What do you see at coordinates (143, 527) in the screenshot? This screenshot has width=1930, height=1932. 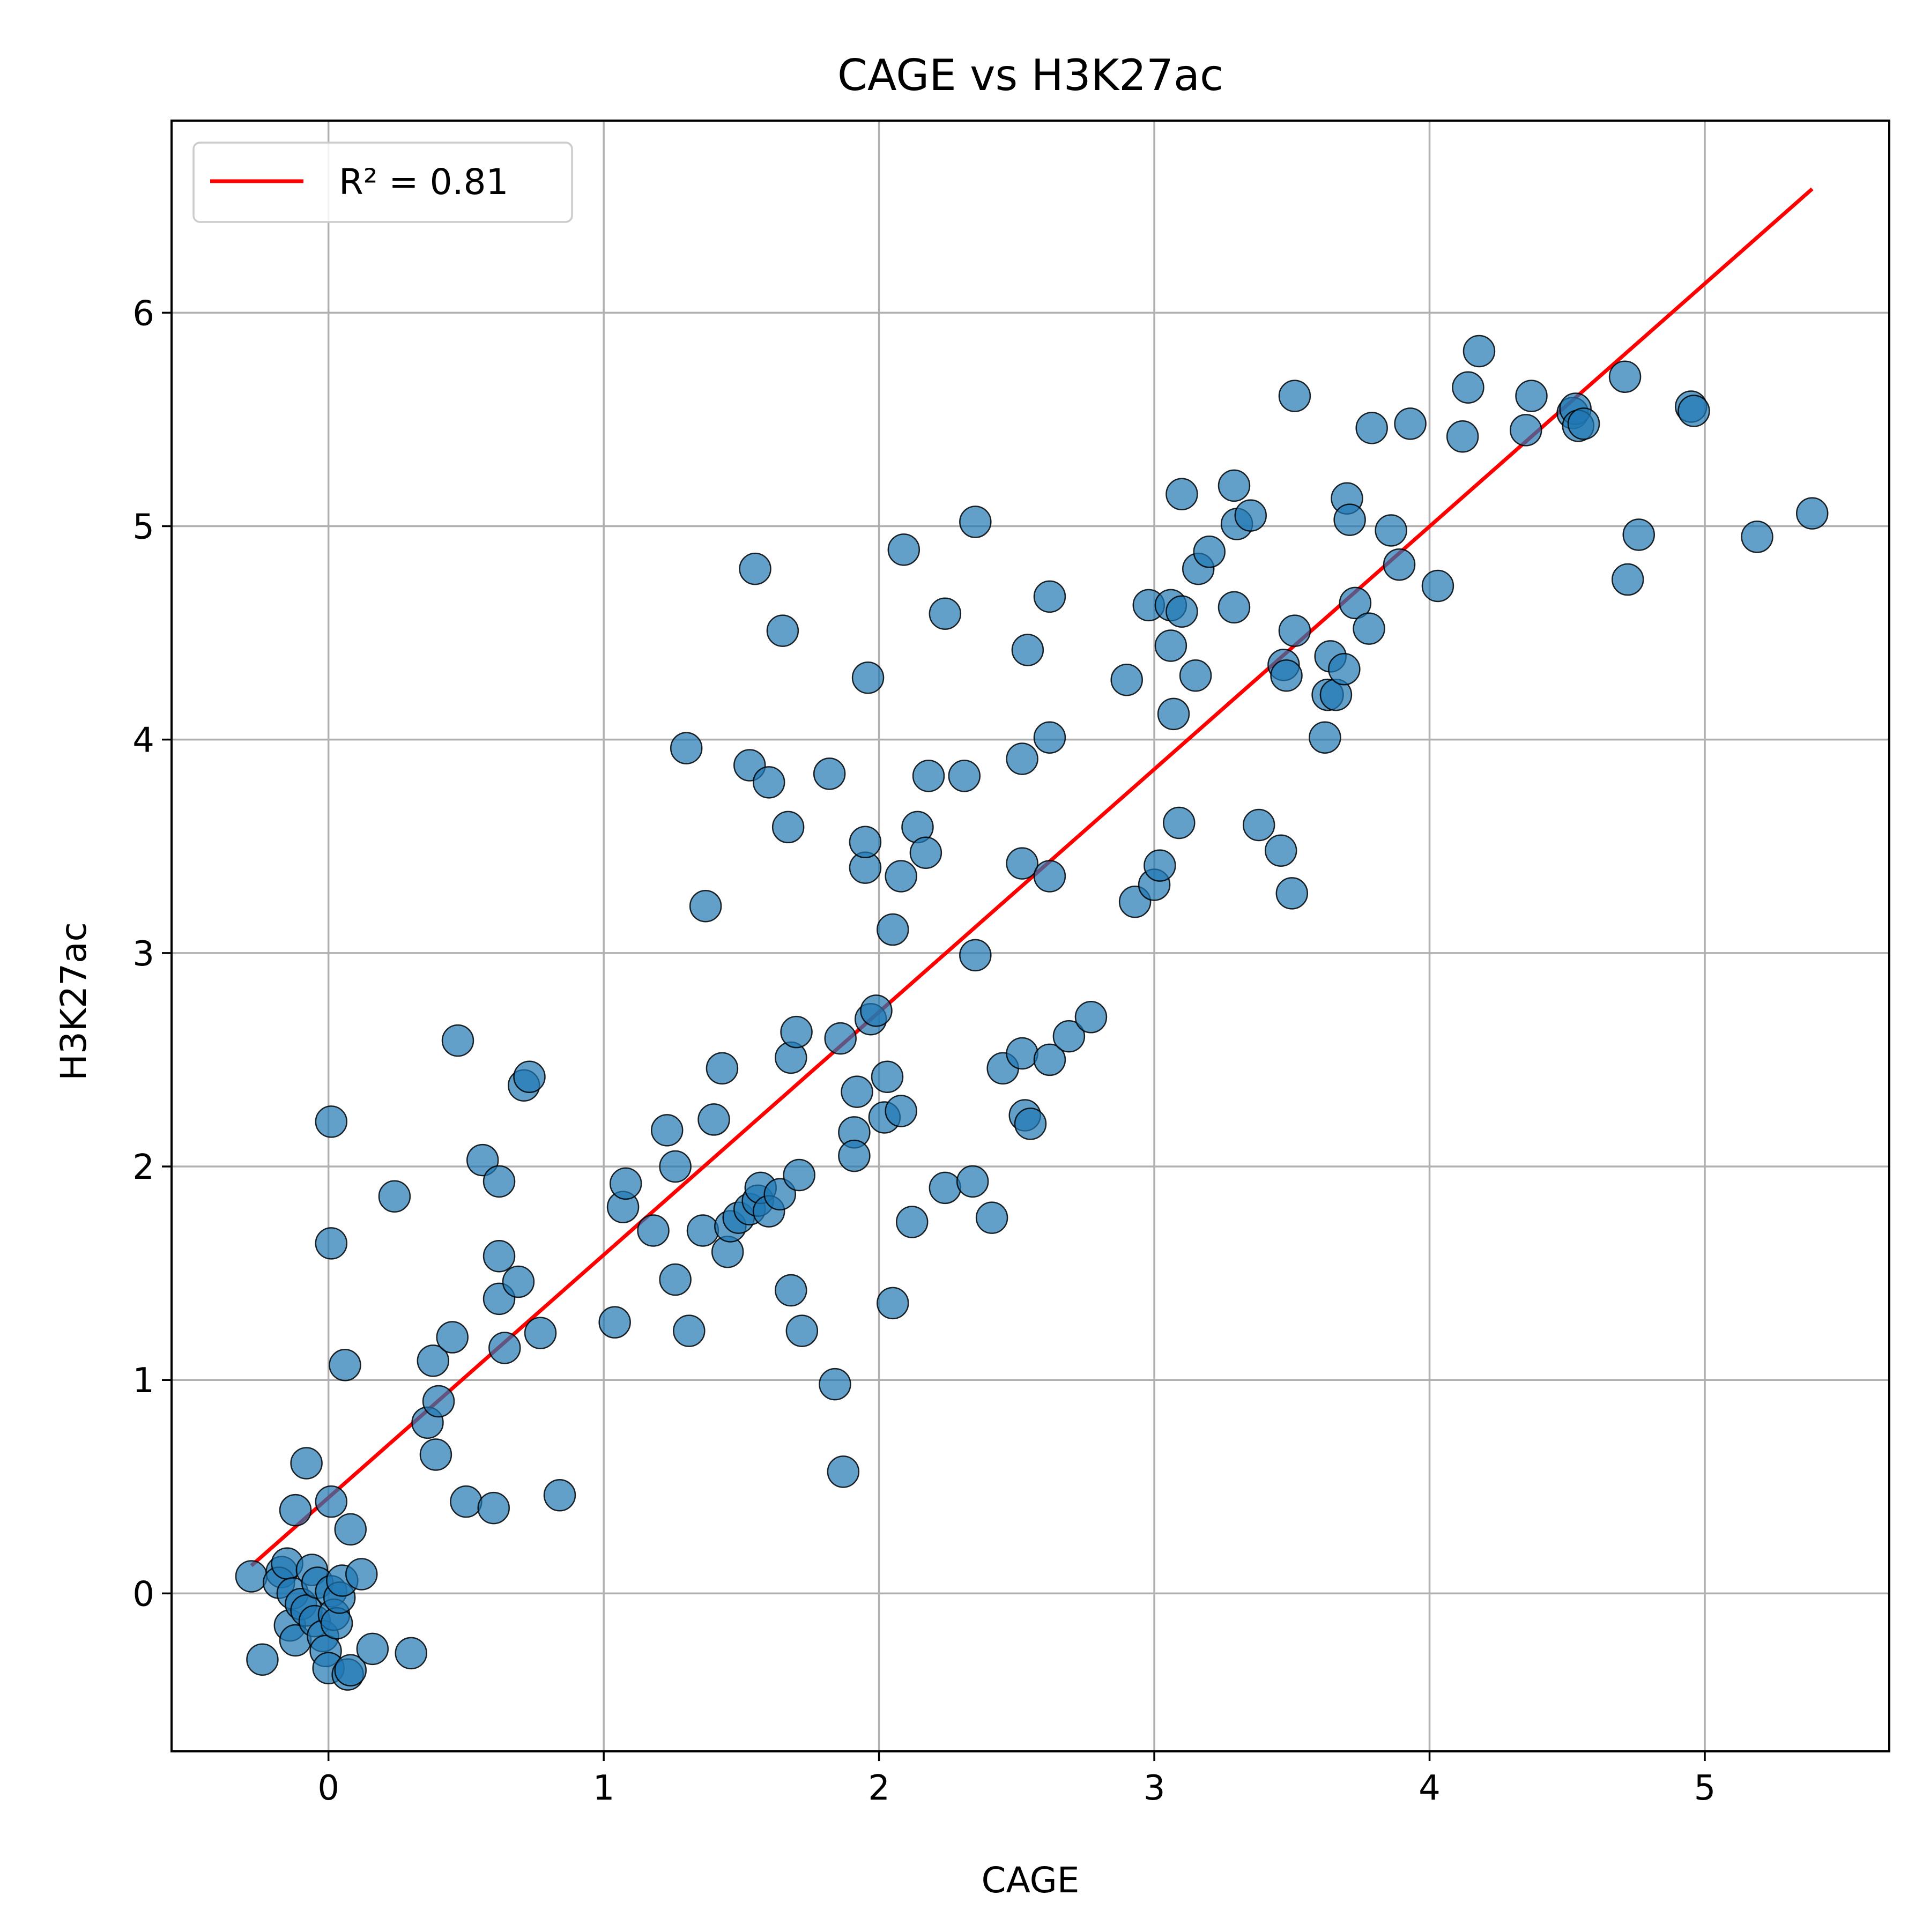 I see `y-tick-label: 5` at bounding box center [143, 527].